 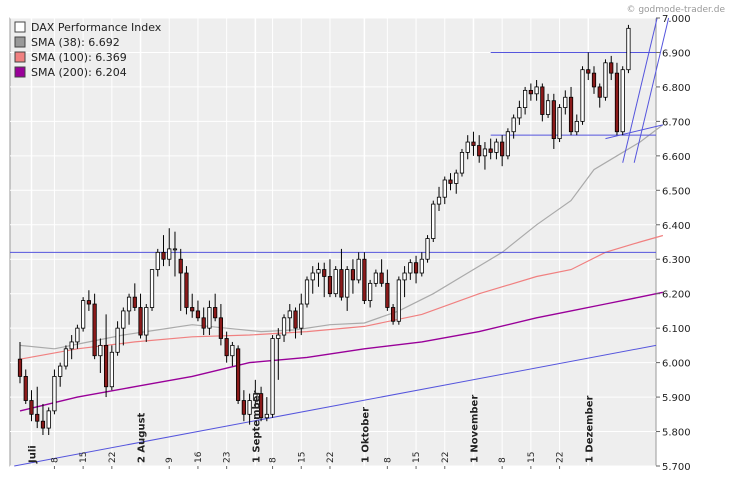 What do you see at coordinates (676, 467) in the screenshot?
I see `y-tick-label: 5.700` at bounding box center [676, 467].